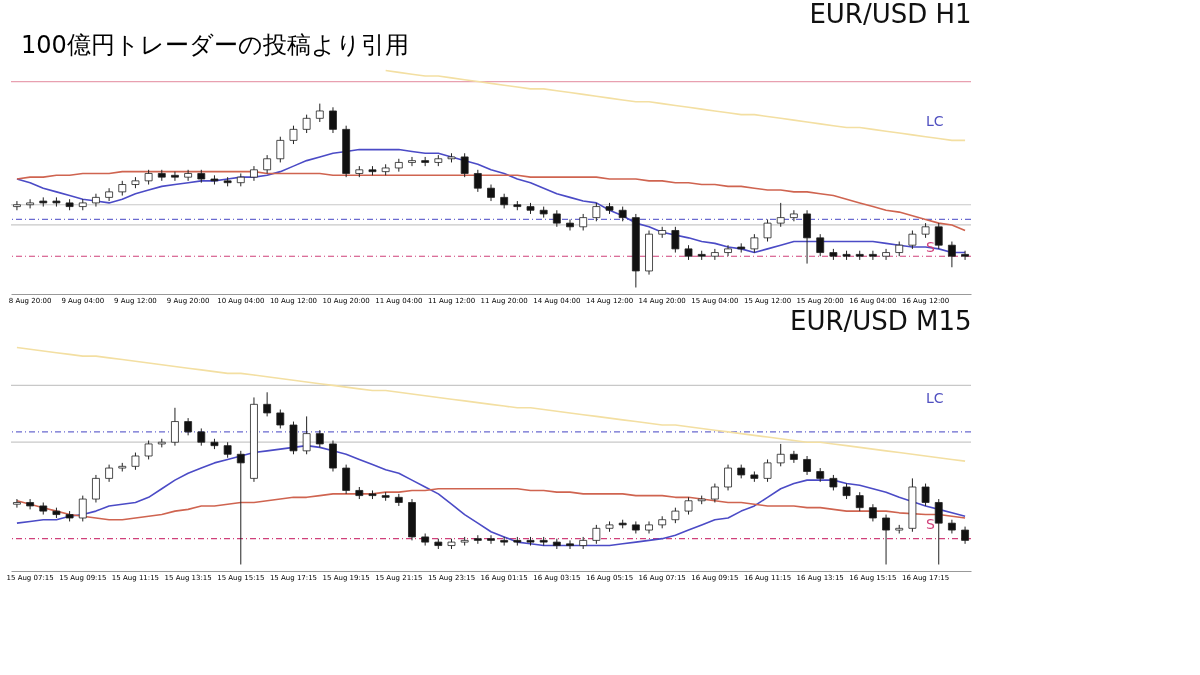 This screenshot has height=675, width=1200. Describe the element at coordinates (215, 45) in the screenshot. I see `chart-title: 100億円トレーダーの投稿より引用` at that location.